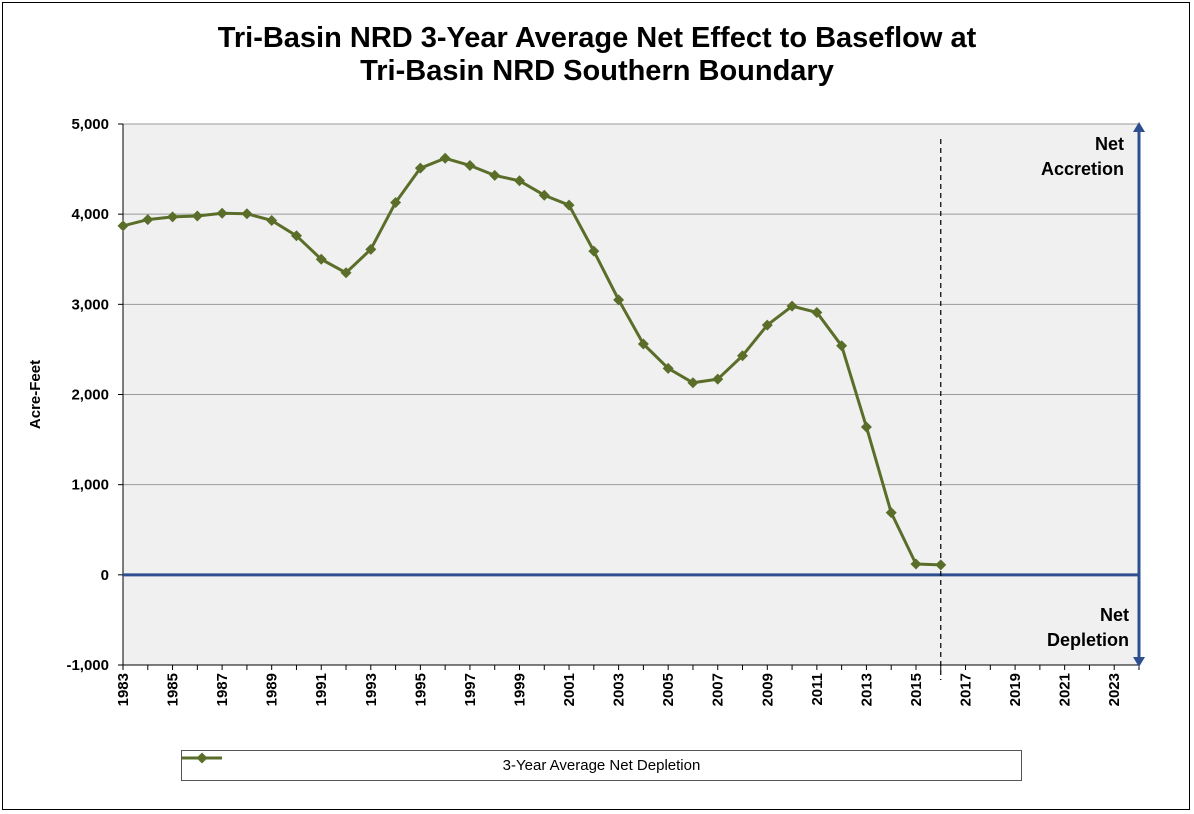 Image resolution: width=1194 pixels, height=814 pixels. I want to click on y-tick-label: 3,000, so click(90, 304).